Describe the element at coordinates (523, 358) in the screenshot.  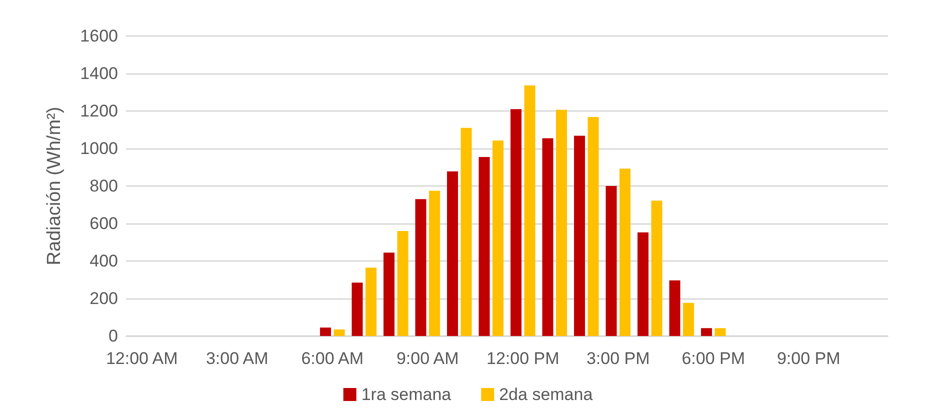
I see `x-tick-label: 12:00 PM` at that location.